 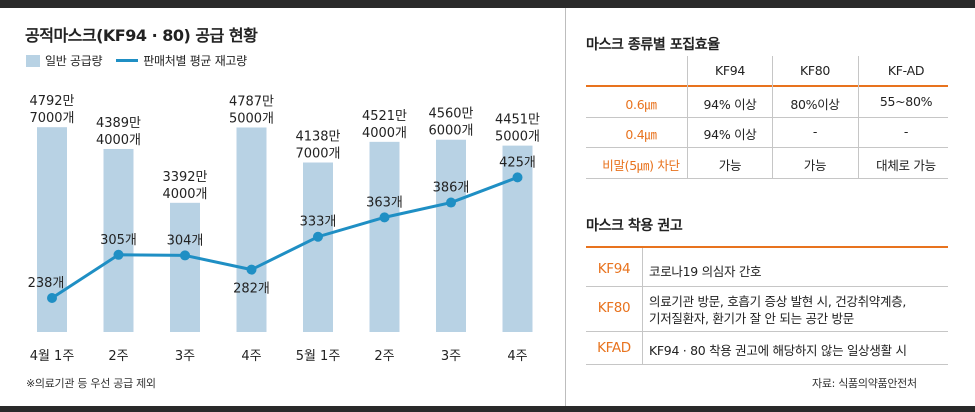 I want to click on legend-bar-swatch, so click(x=33, y=60).